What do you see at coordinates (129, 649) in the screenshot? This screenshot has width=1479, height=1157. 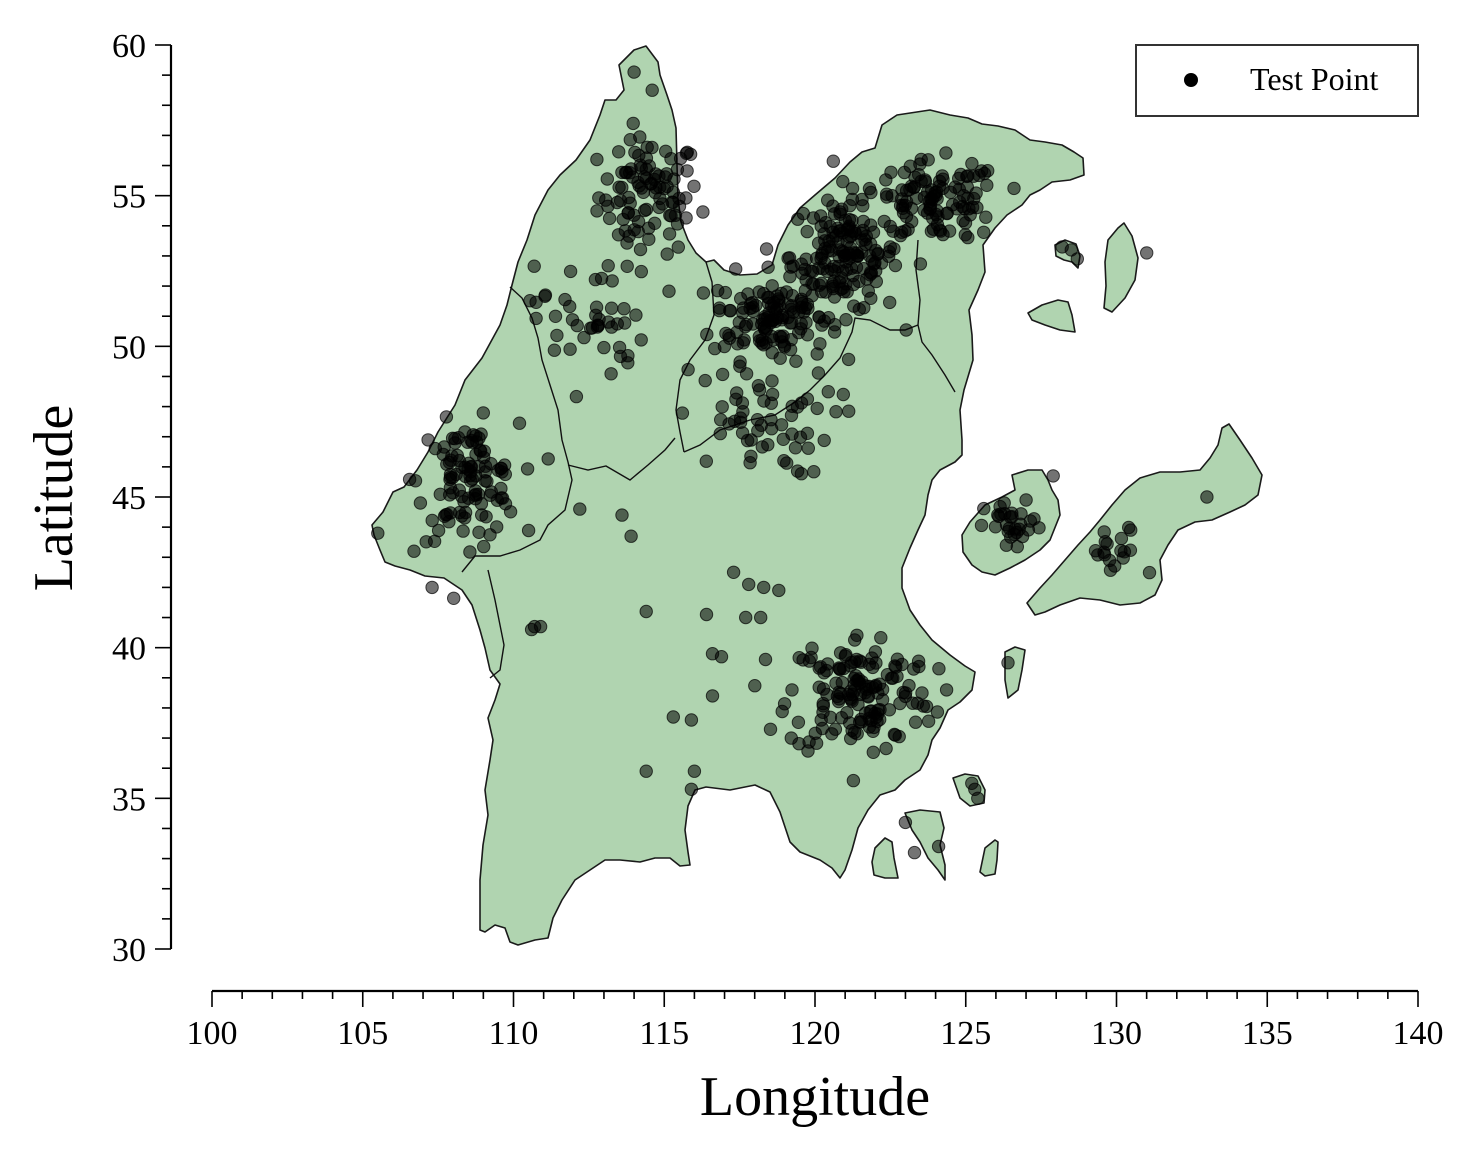 I see `y-tick-label: 40` at bounding box center [129, 649].